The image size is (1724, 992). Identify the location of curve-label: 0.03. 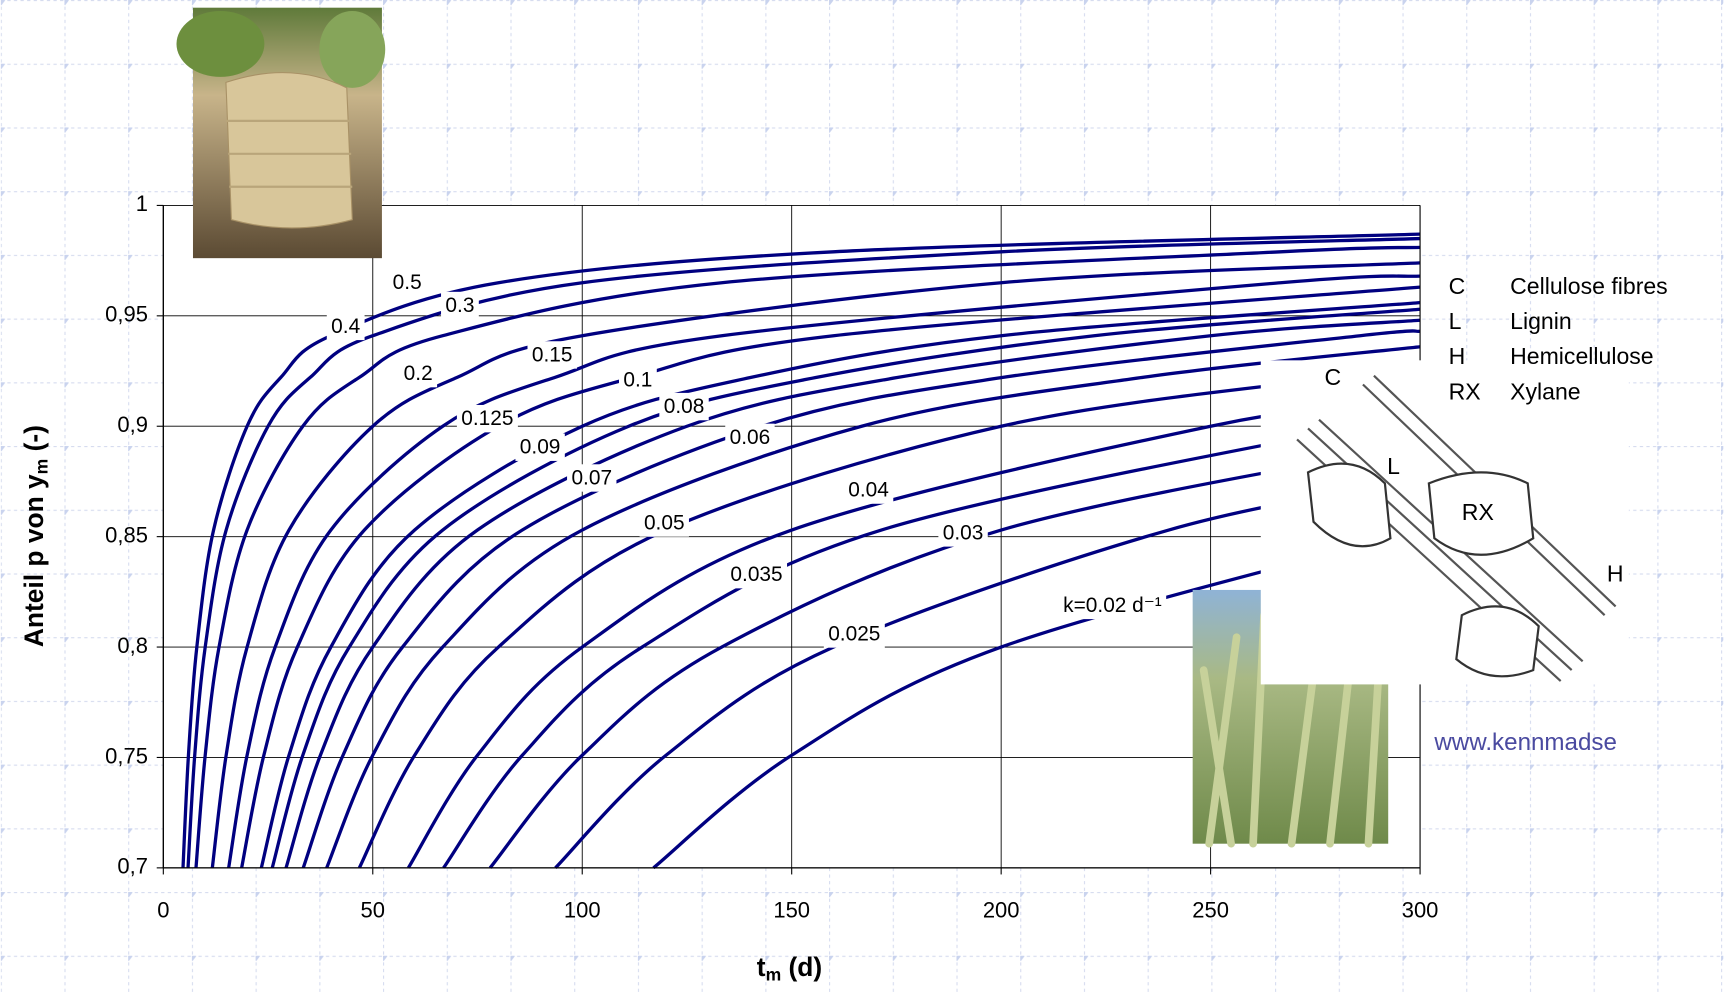
(963, 532).